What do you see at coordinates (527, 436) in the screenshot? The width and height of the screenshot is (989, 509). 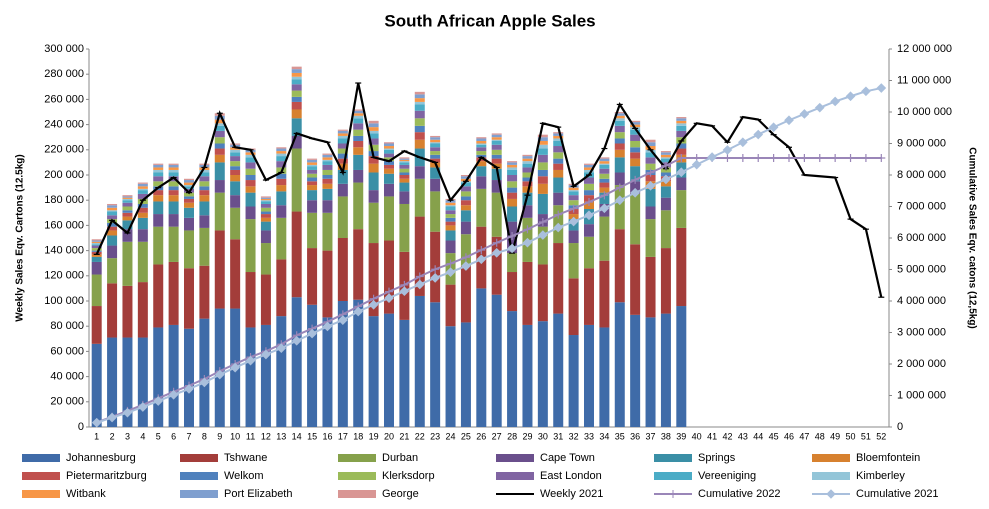 I see `x-tick-label: 29` at bounding box center [527, 436].